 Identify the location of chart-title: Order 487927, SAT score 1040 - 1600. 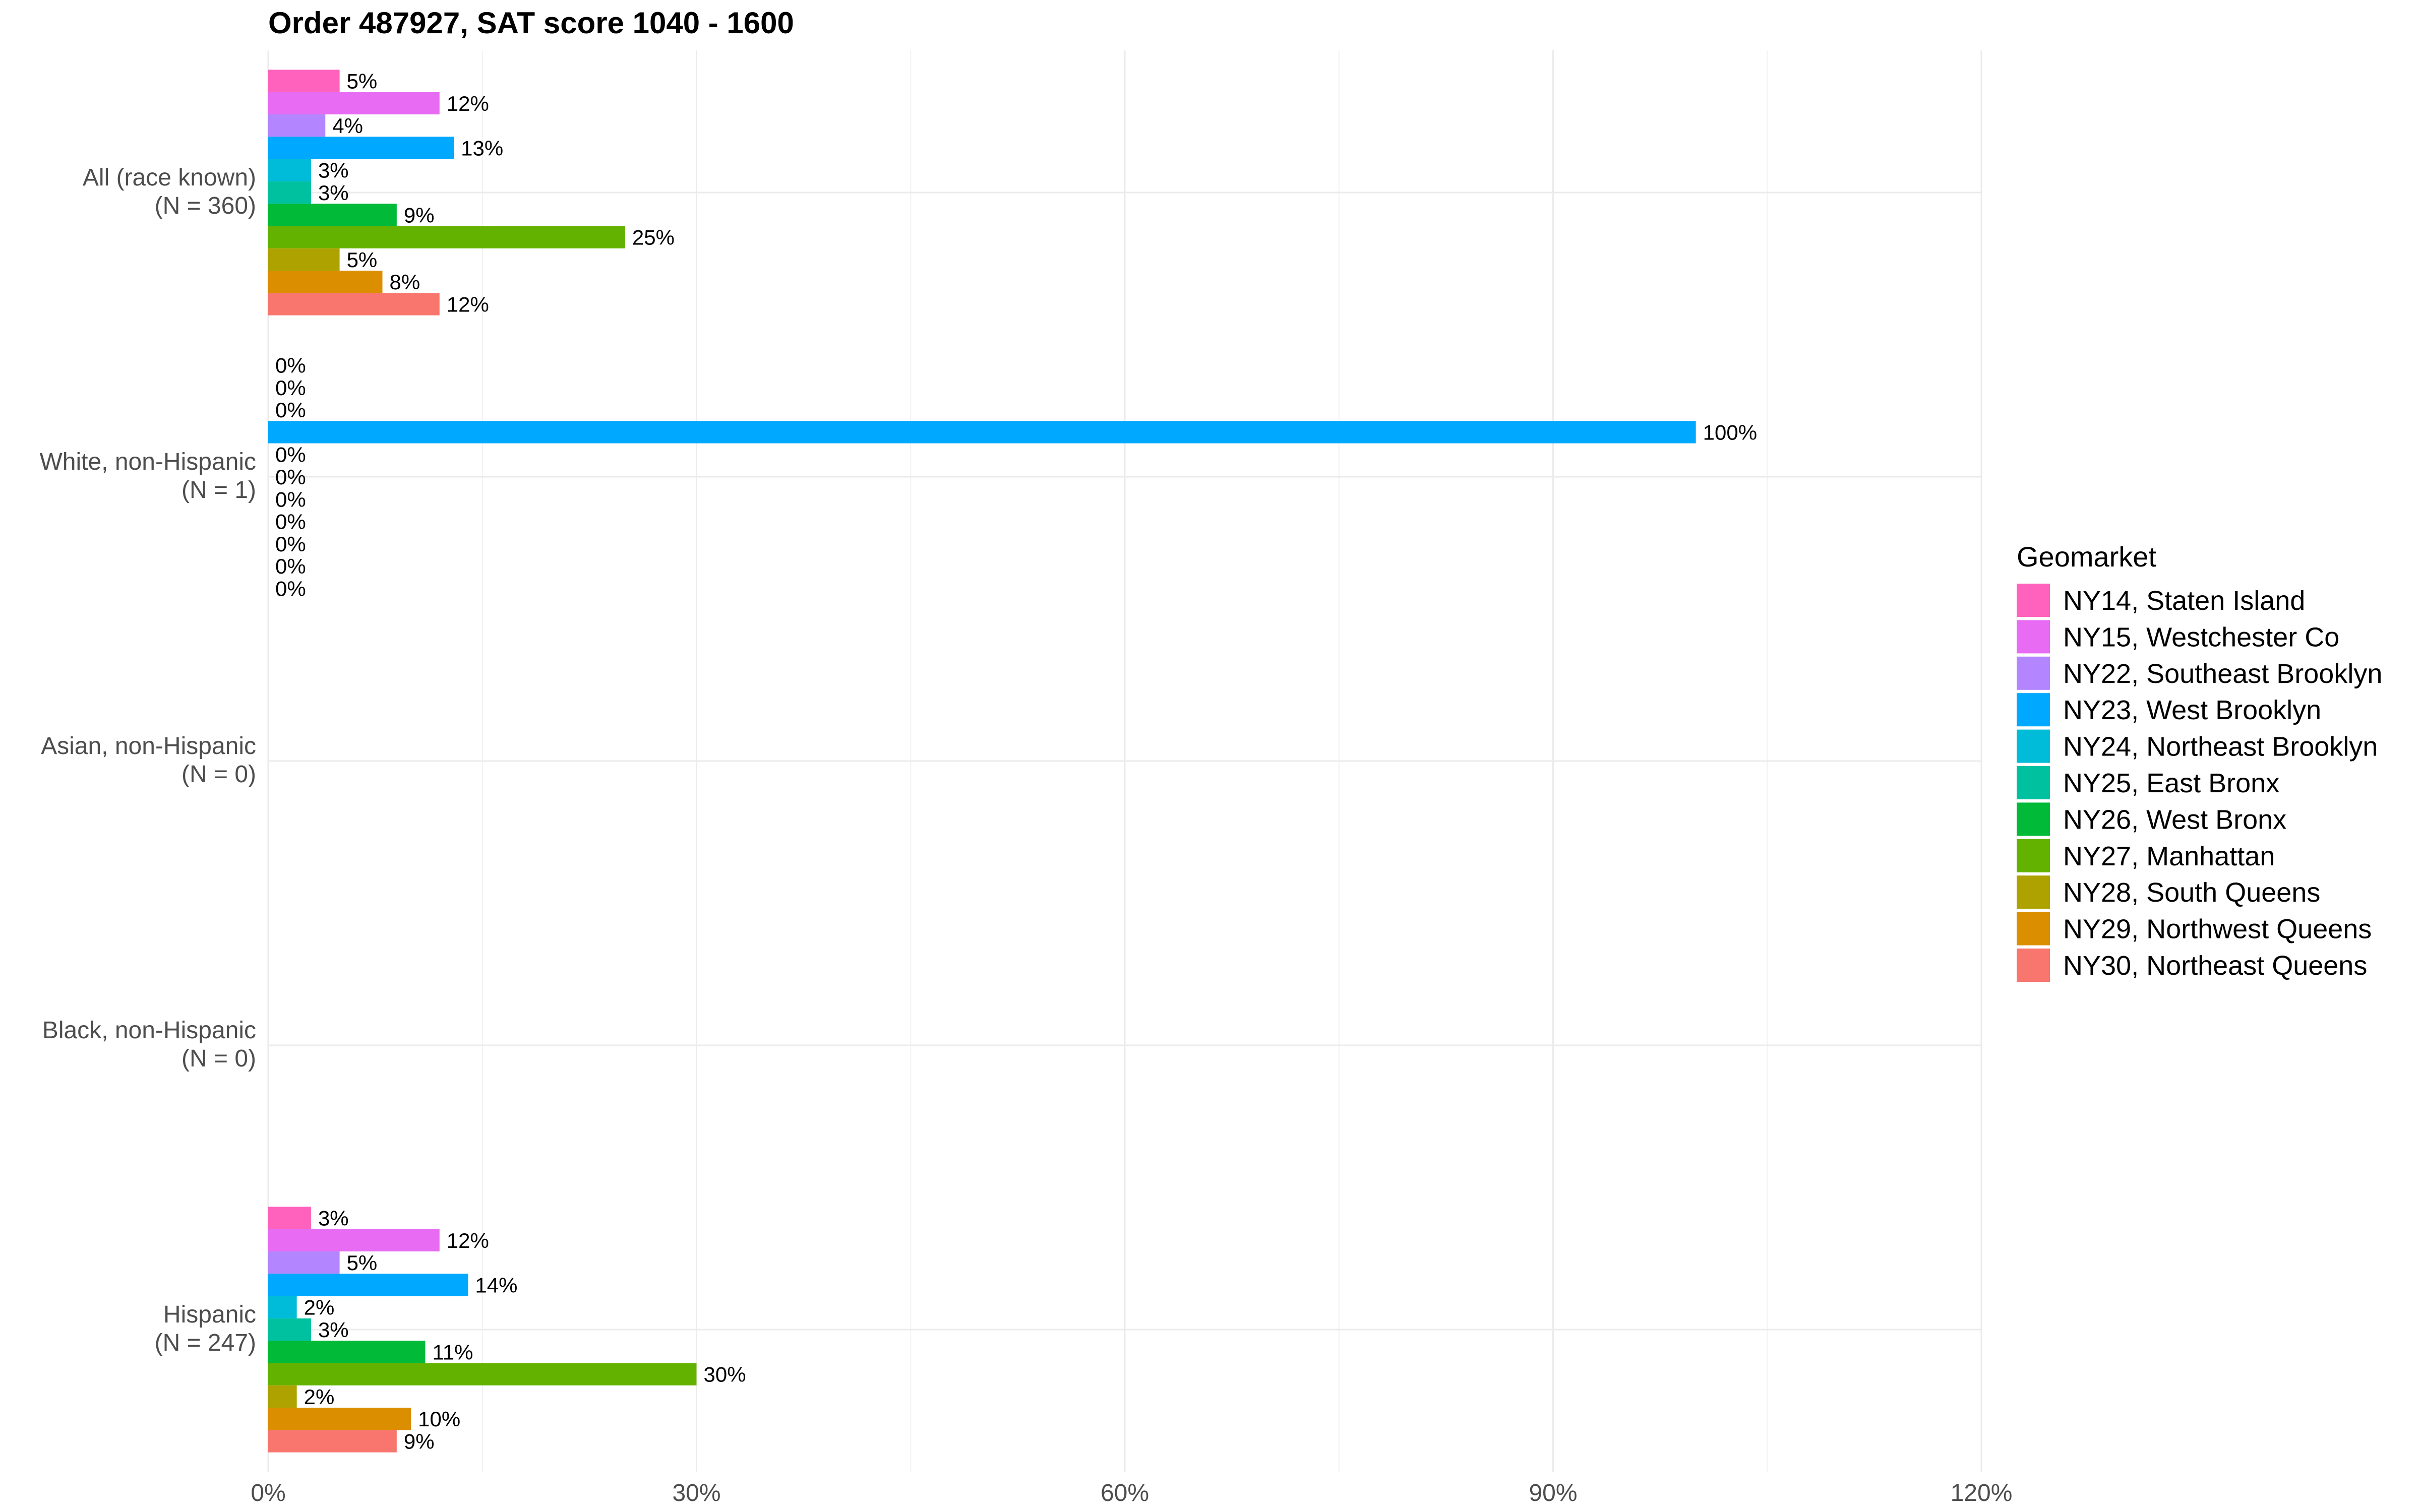
(531, 23).